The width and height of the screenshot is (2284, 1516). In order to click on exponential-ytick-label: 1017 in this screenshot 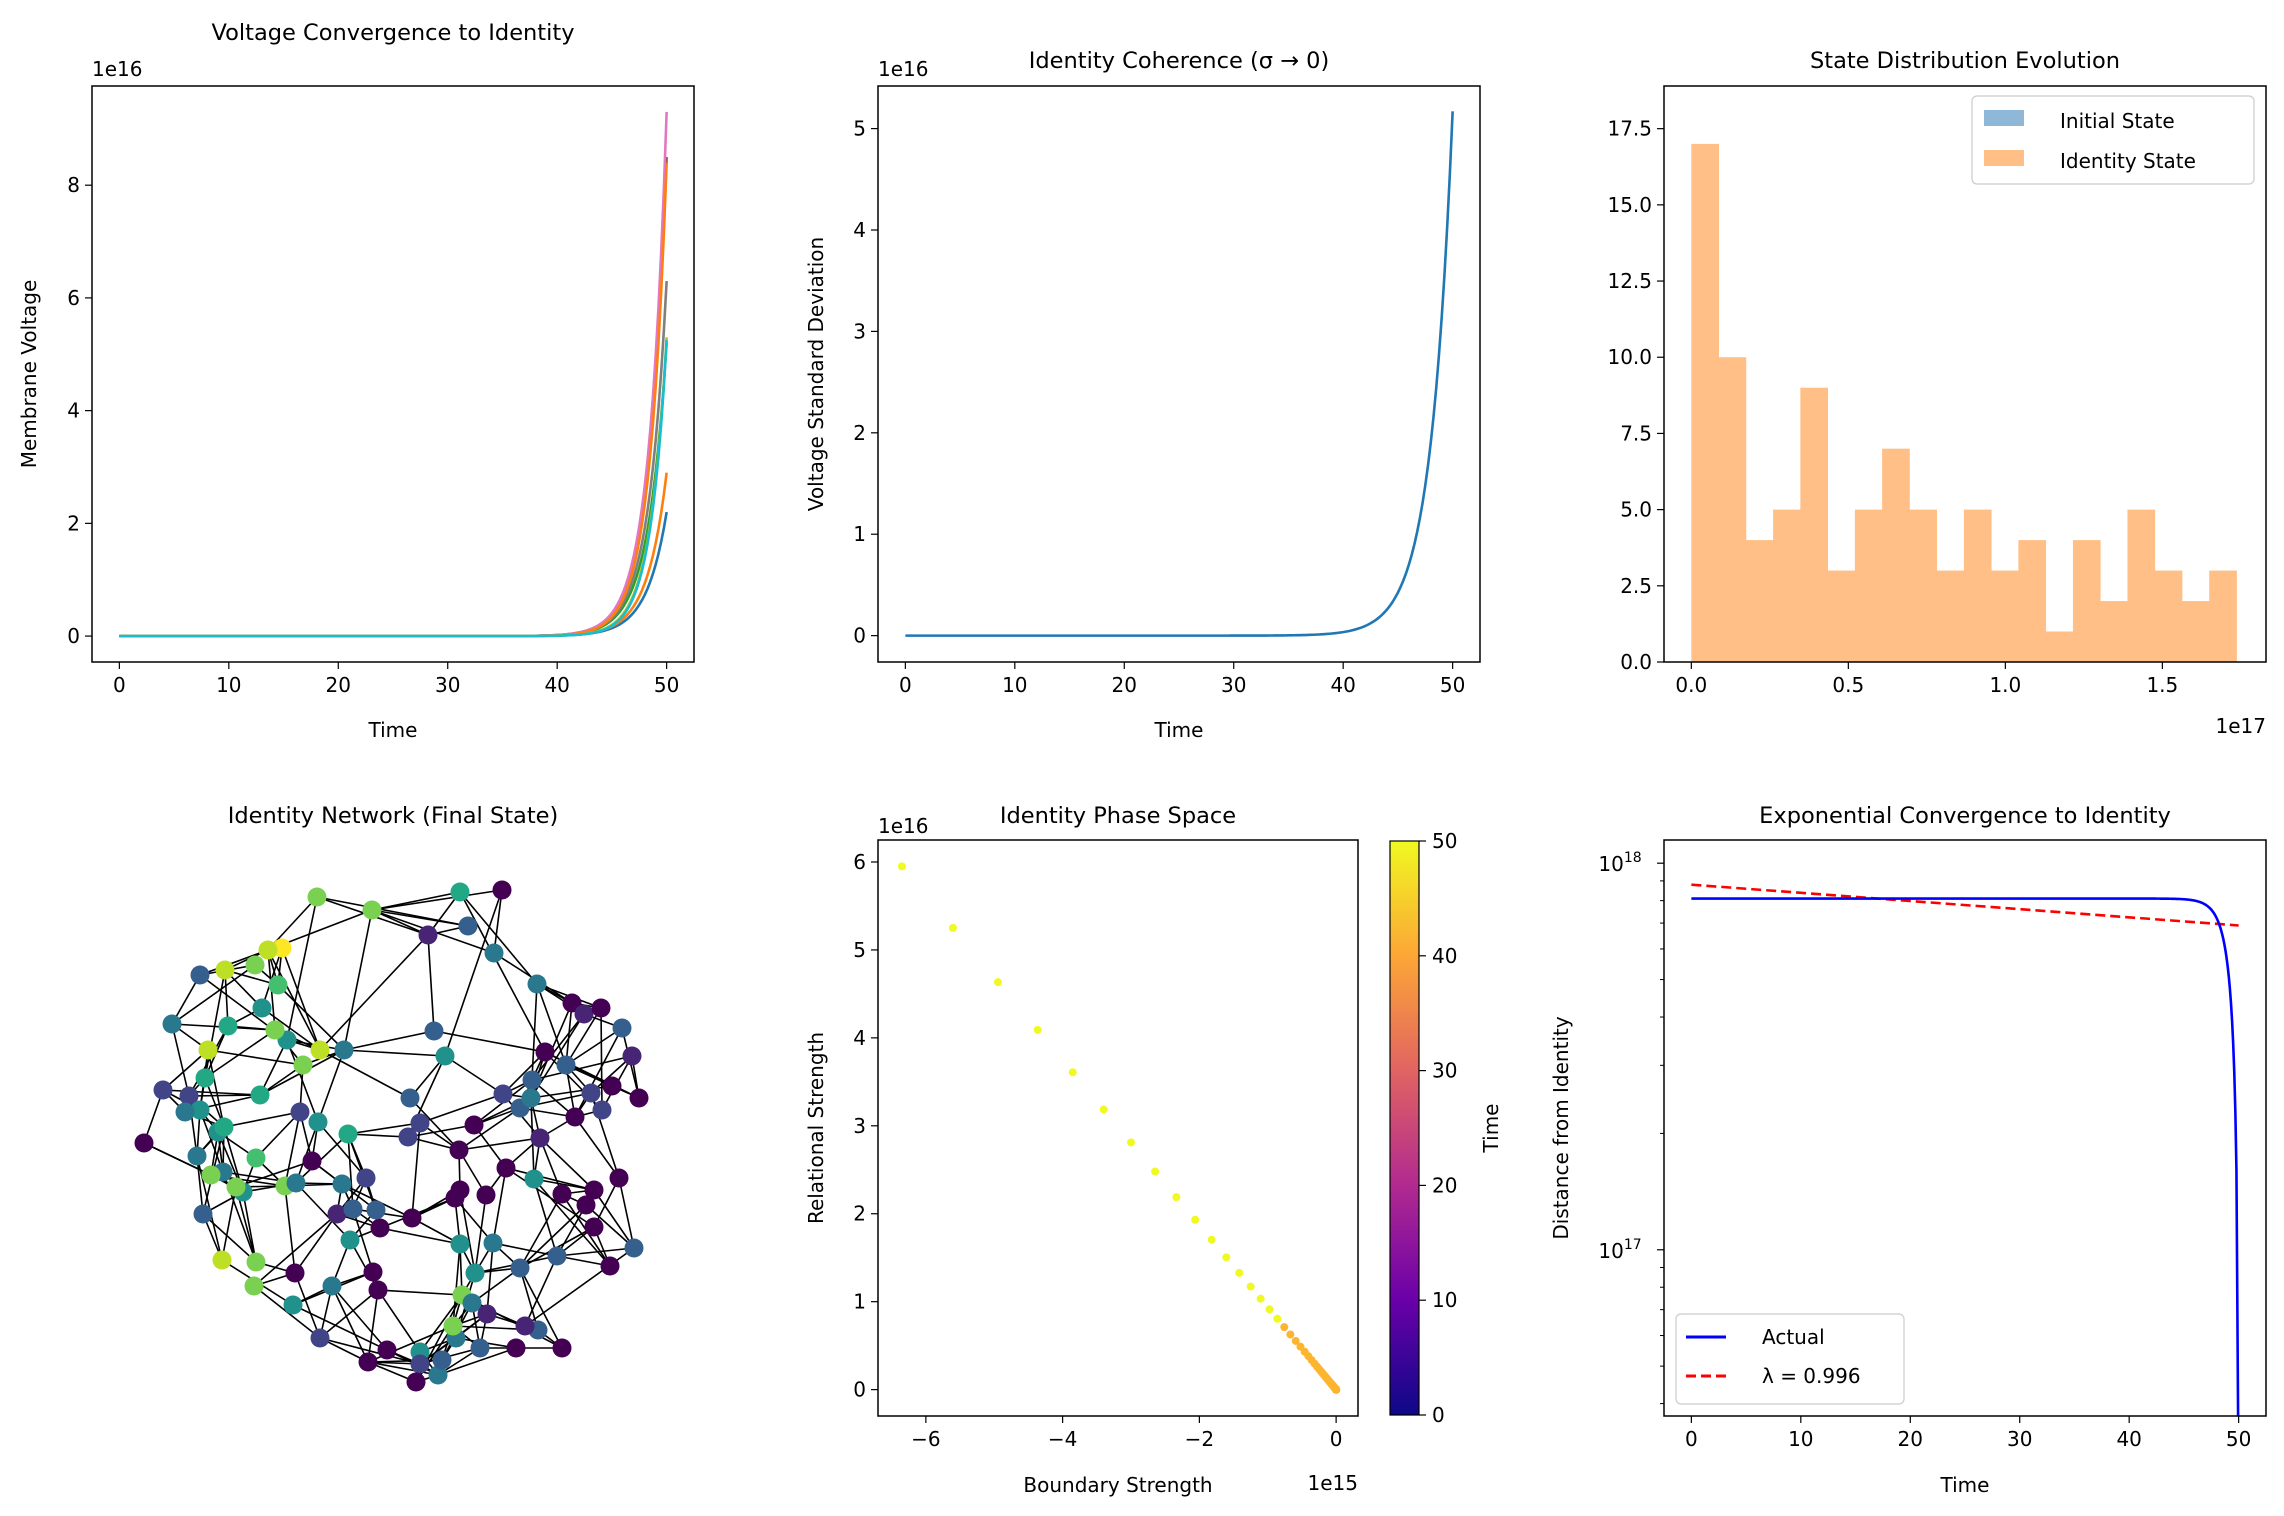, I will do `click(1619, 1250)`.